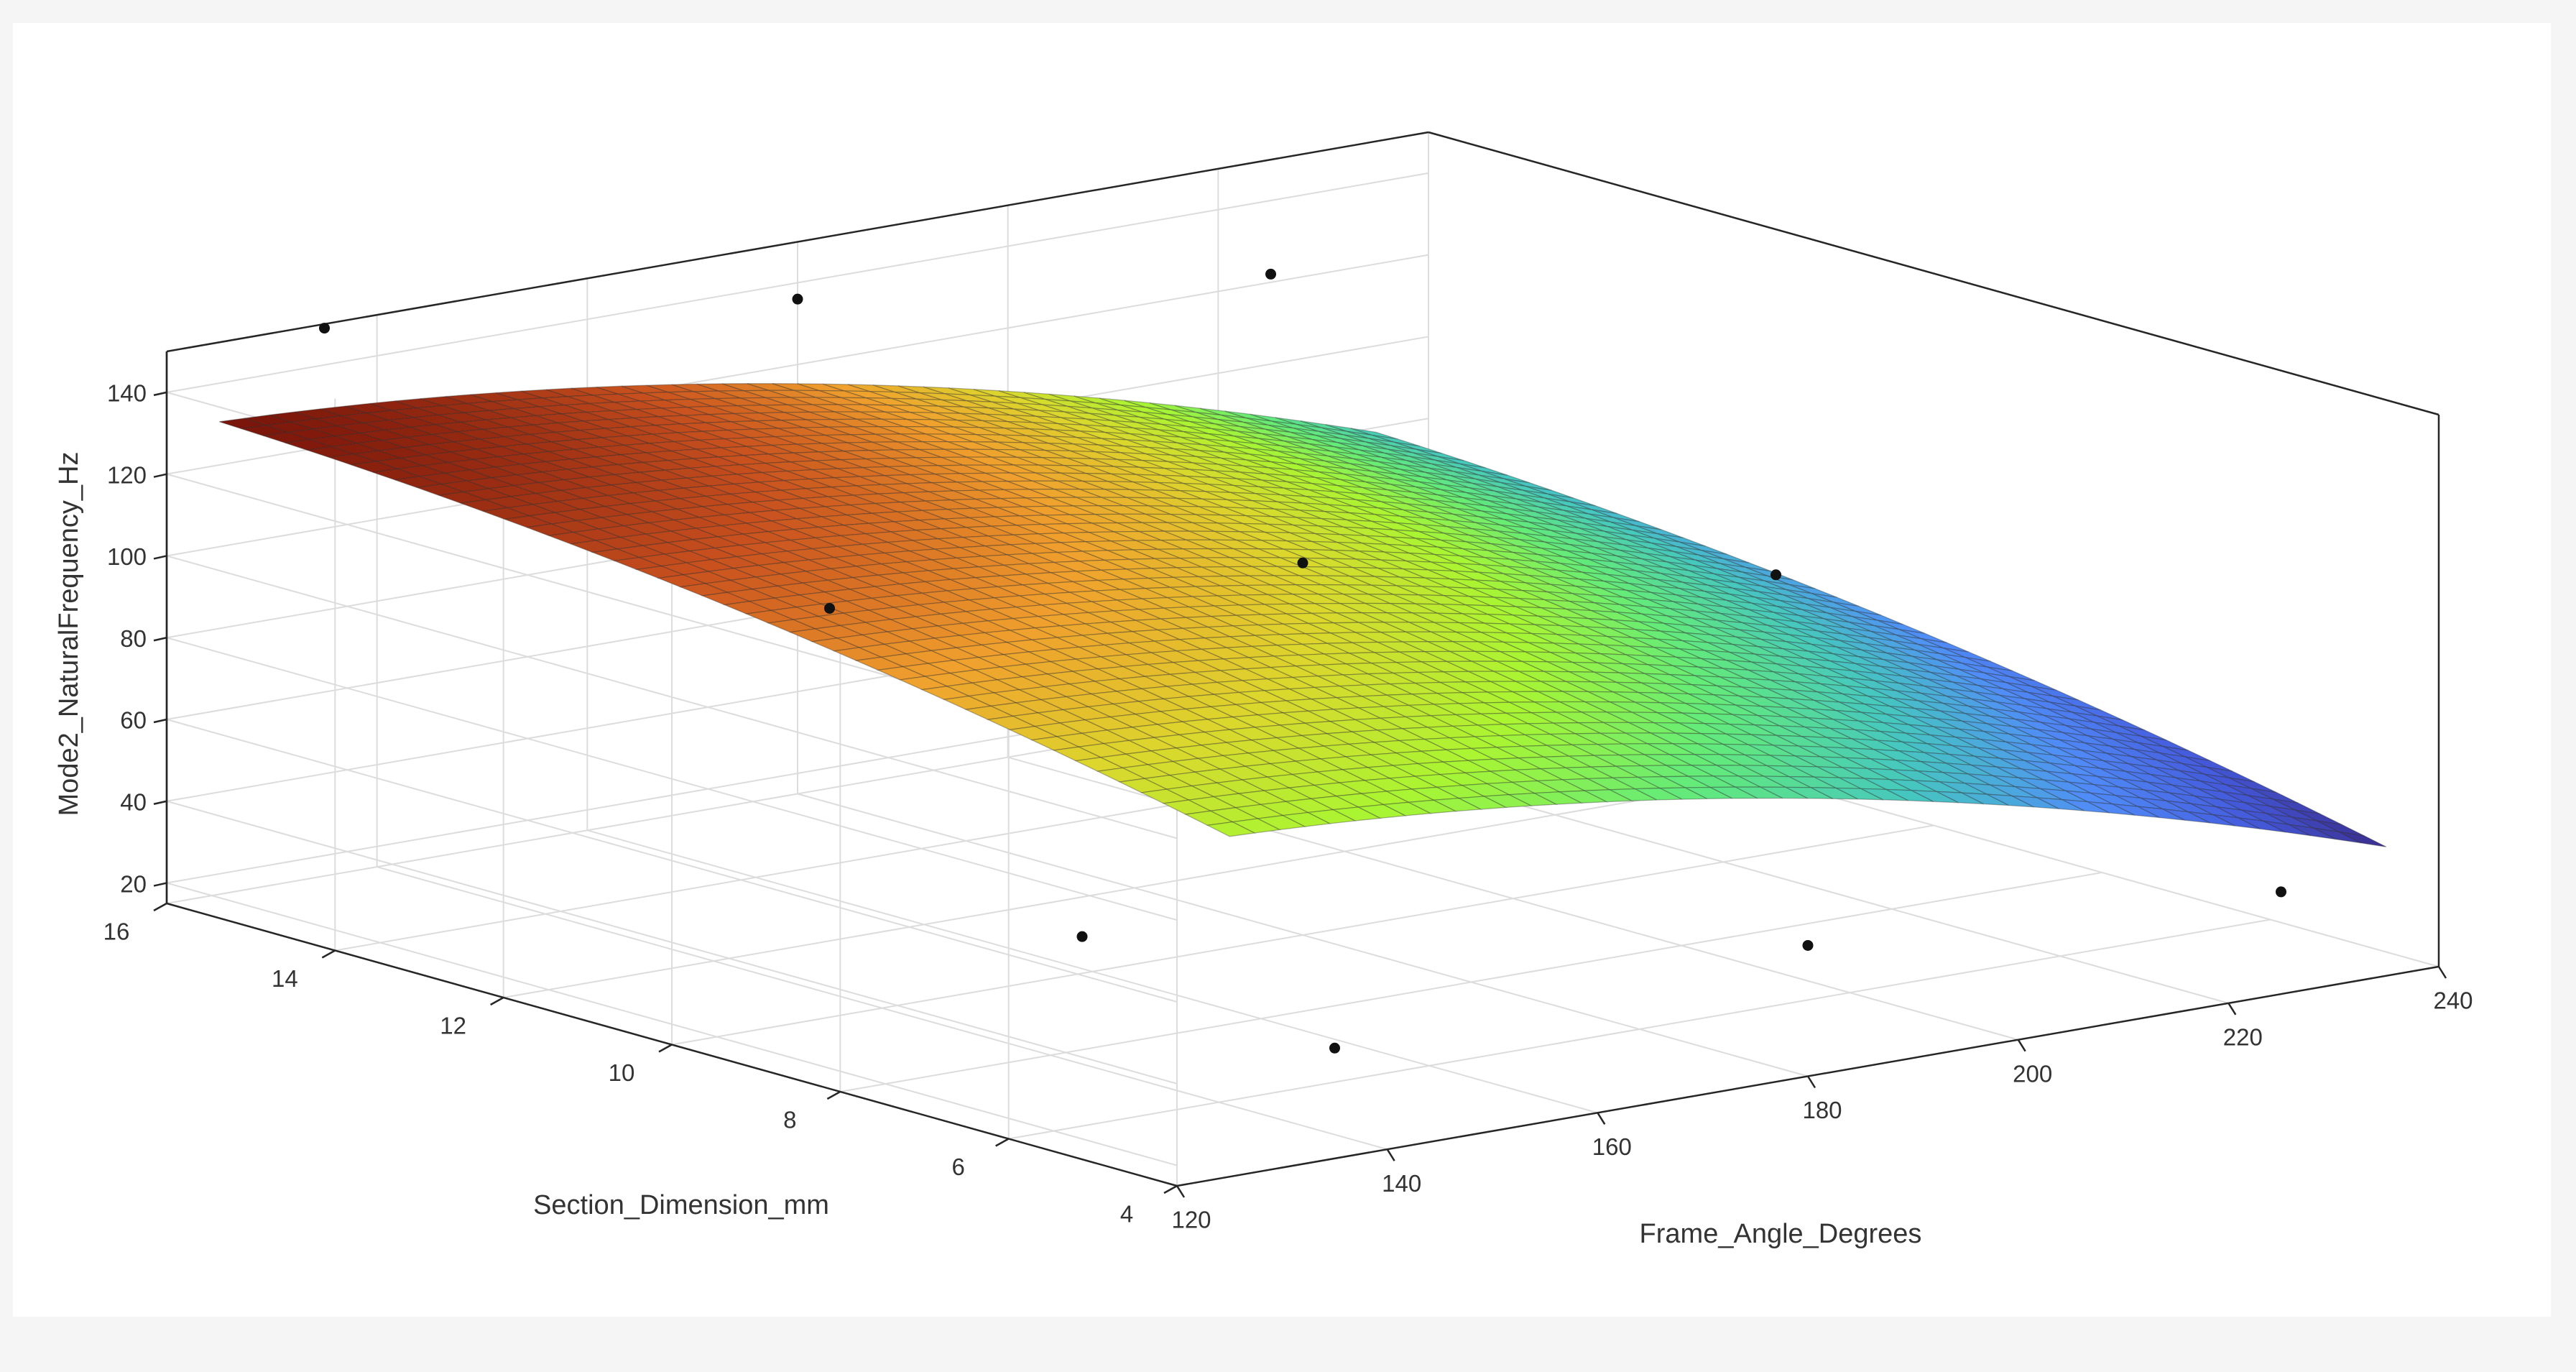 The image size is (2576, 1372). What do you see at coordinates (790, 1120) in the screenshot?
I see `y-tick-label: 8` at bounding box center [790, 1120].